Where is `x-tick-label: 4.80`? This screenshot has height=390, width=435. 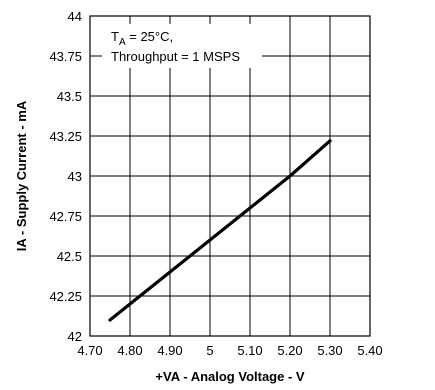 x-tick-label: 4.80 is located at coordinates (129, 350).